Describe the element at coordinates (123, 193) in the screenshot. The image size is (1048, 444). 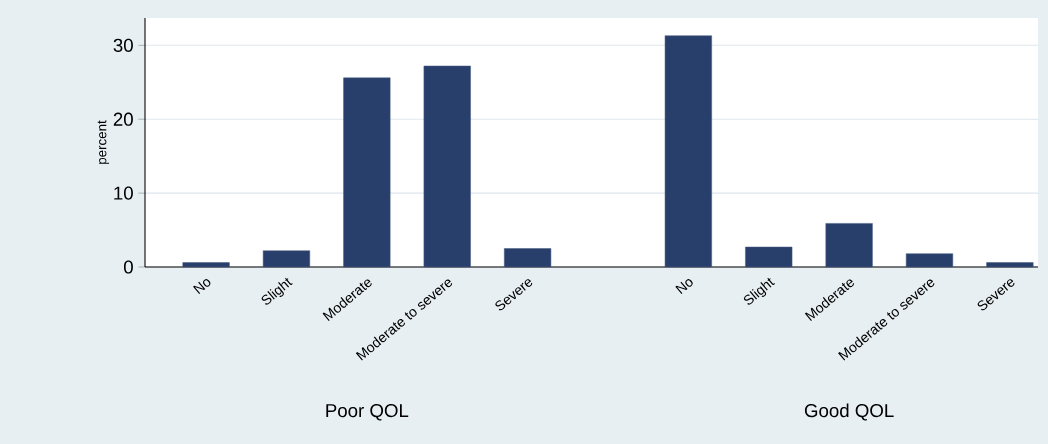
I see `y-tick-label: 10` at that location.